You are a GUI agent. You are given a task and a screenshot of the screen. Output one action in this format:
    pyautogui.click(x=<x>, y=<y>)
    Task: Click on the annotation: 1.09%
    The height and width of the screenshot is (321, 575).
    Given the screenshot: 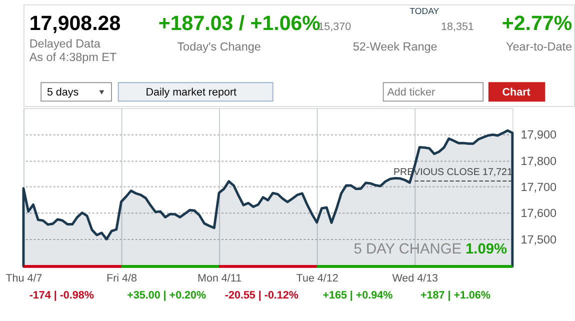 What is the action you would take?
    pyautogui.click(x=486, y=250)
    